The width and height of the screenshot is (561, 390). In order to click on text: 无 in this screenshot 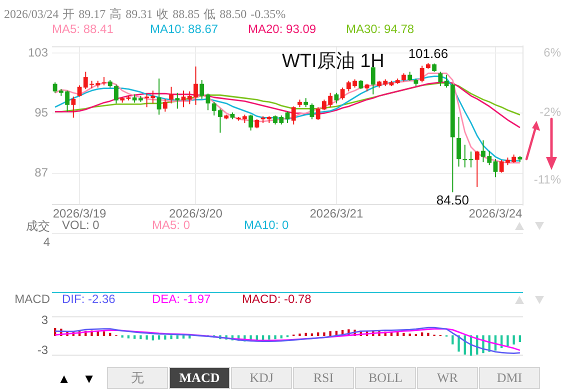, I will do `click(137, 378)`.